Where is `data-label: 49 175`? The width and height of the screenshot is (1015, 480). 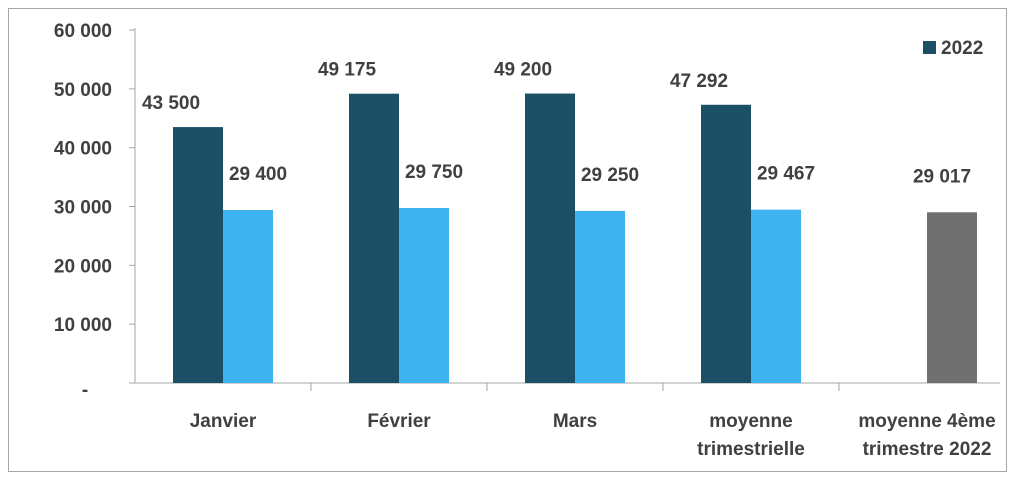 data-label: 49 175 is located at coordinates (347, 70).